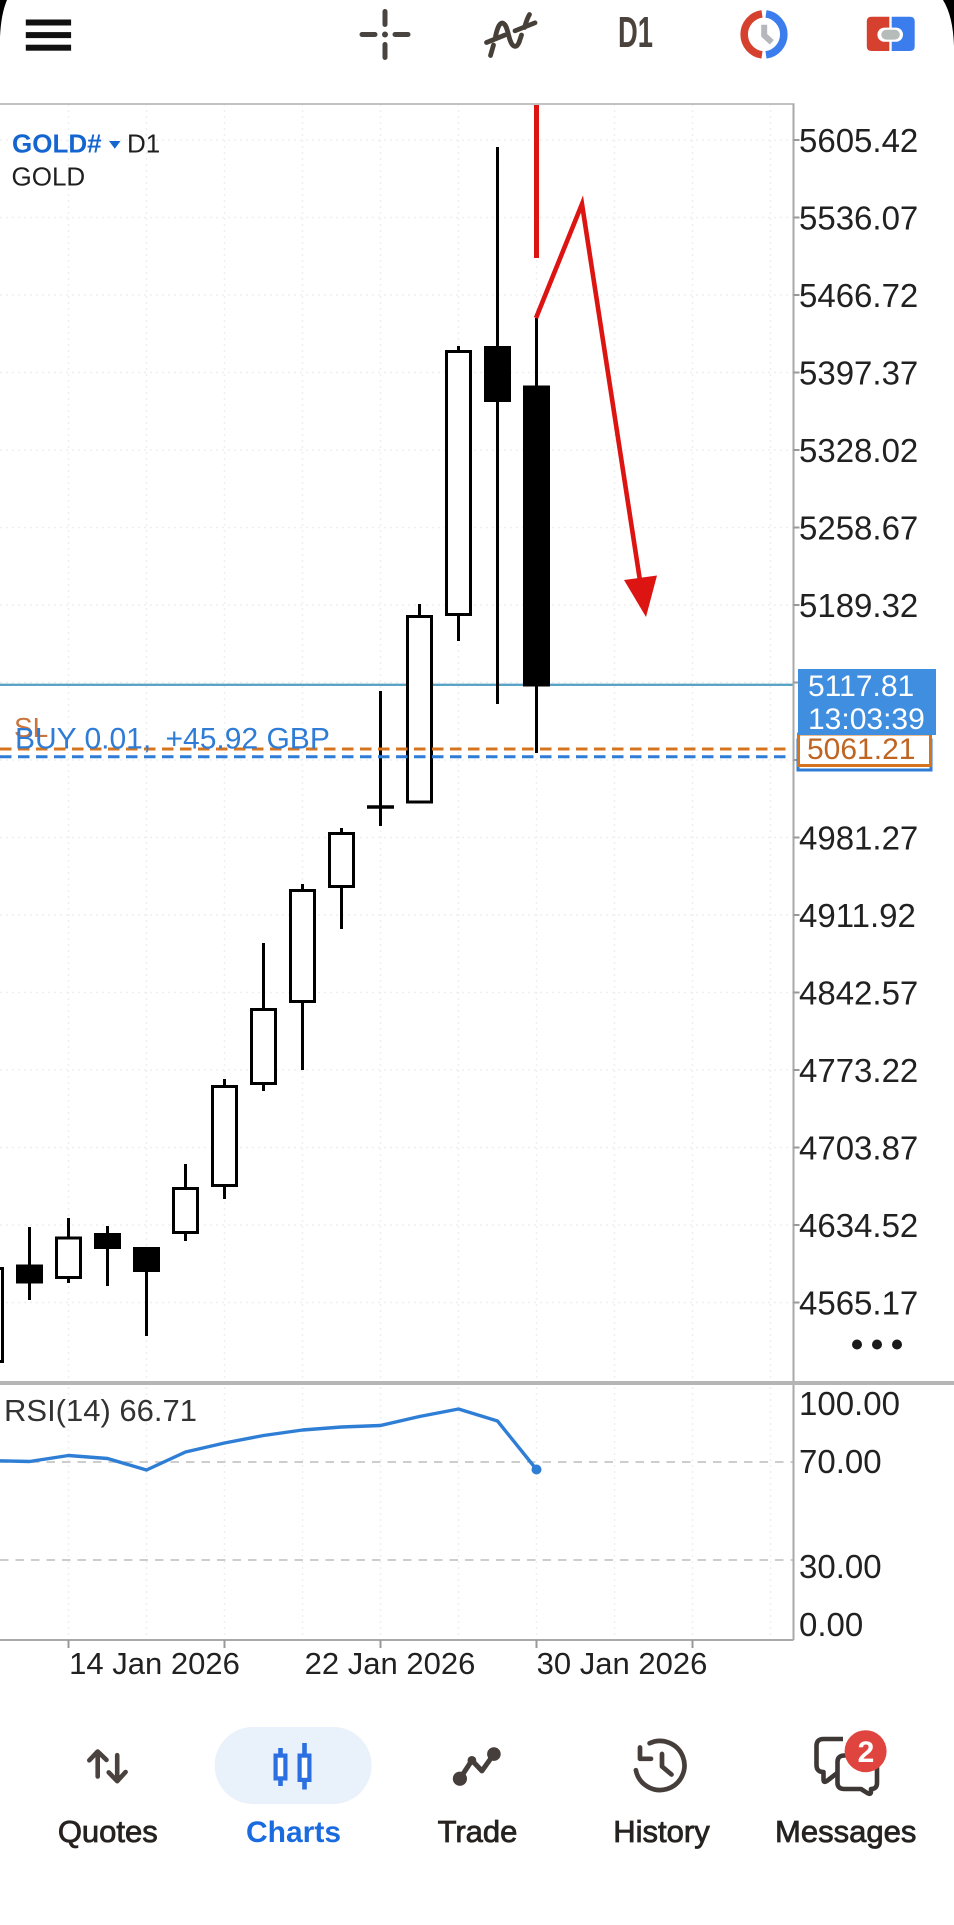 The width and height of the screenshot is (954, 1925). Describe the element at coordinates (858, 1225) in the screenshot. I see `svg-text: 4634.52` at that location.